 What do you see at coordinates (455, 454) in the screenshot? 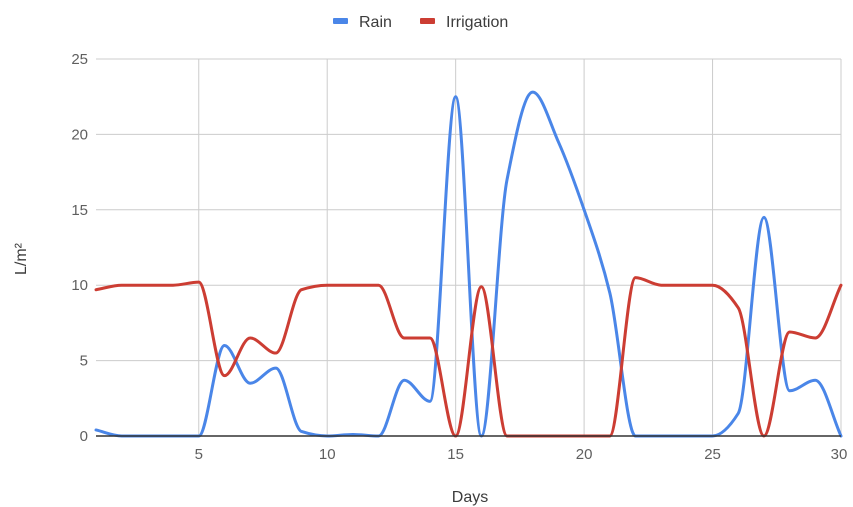
I see `x-tick-label: 15` at bounding box center [455, 454].